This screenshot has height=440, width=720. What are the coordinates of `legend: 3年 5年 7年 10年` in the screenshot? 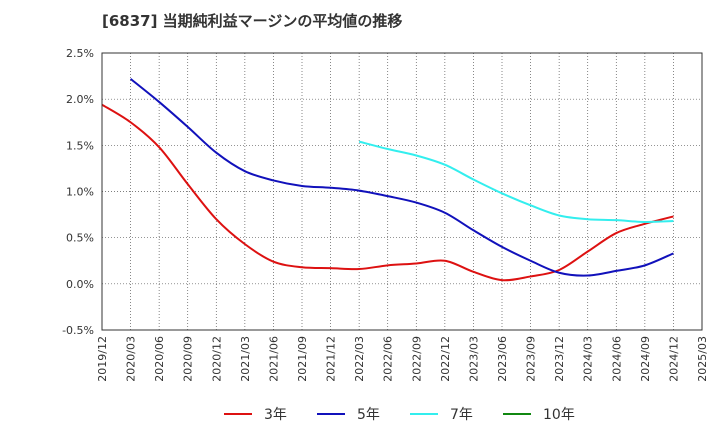 It's located at (399, 415).